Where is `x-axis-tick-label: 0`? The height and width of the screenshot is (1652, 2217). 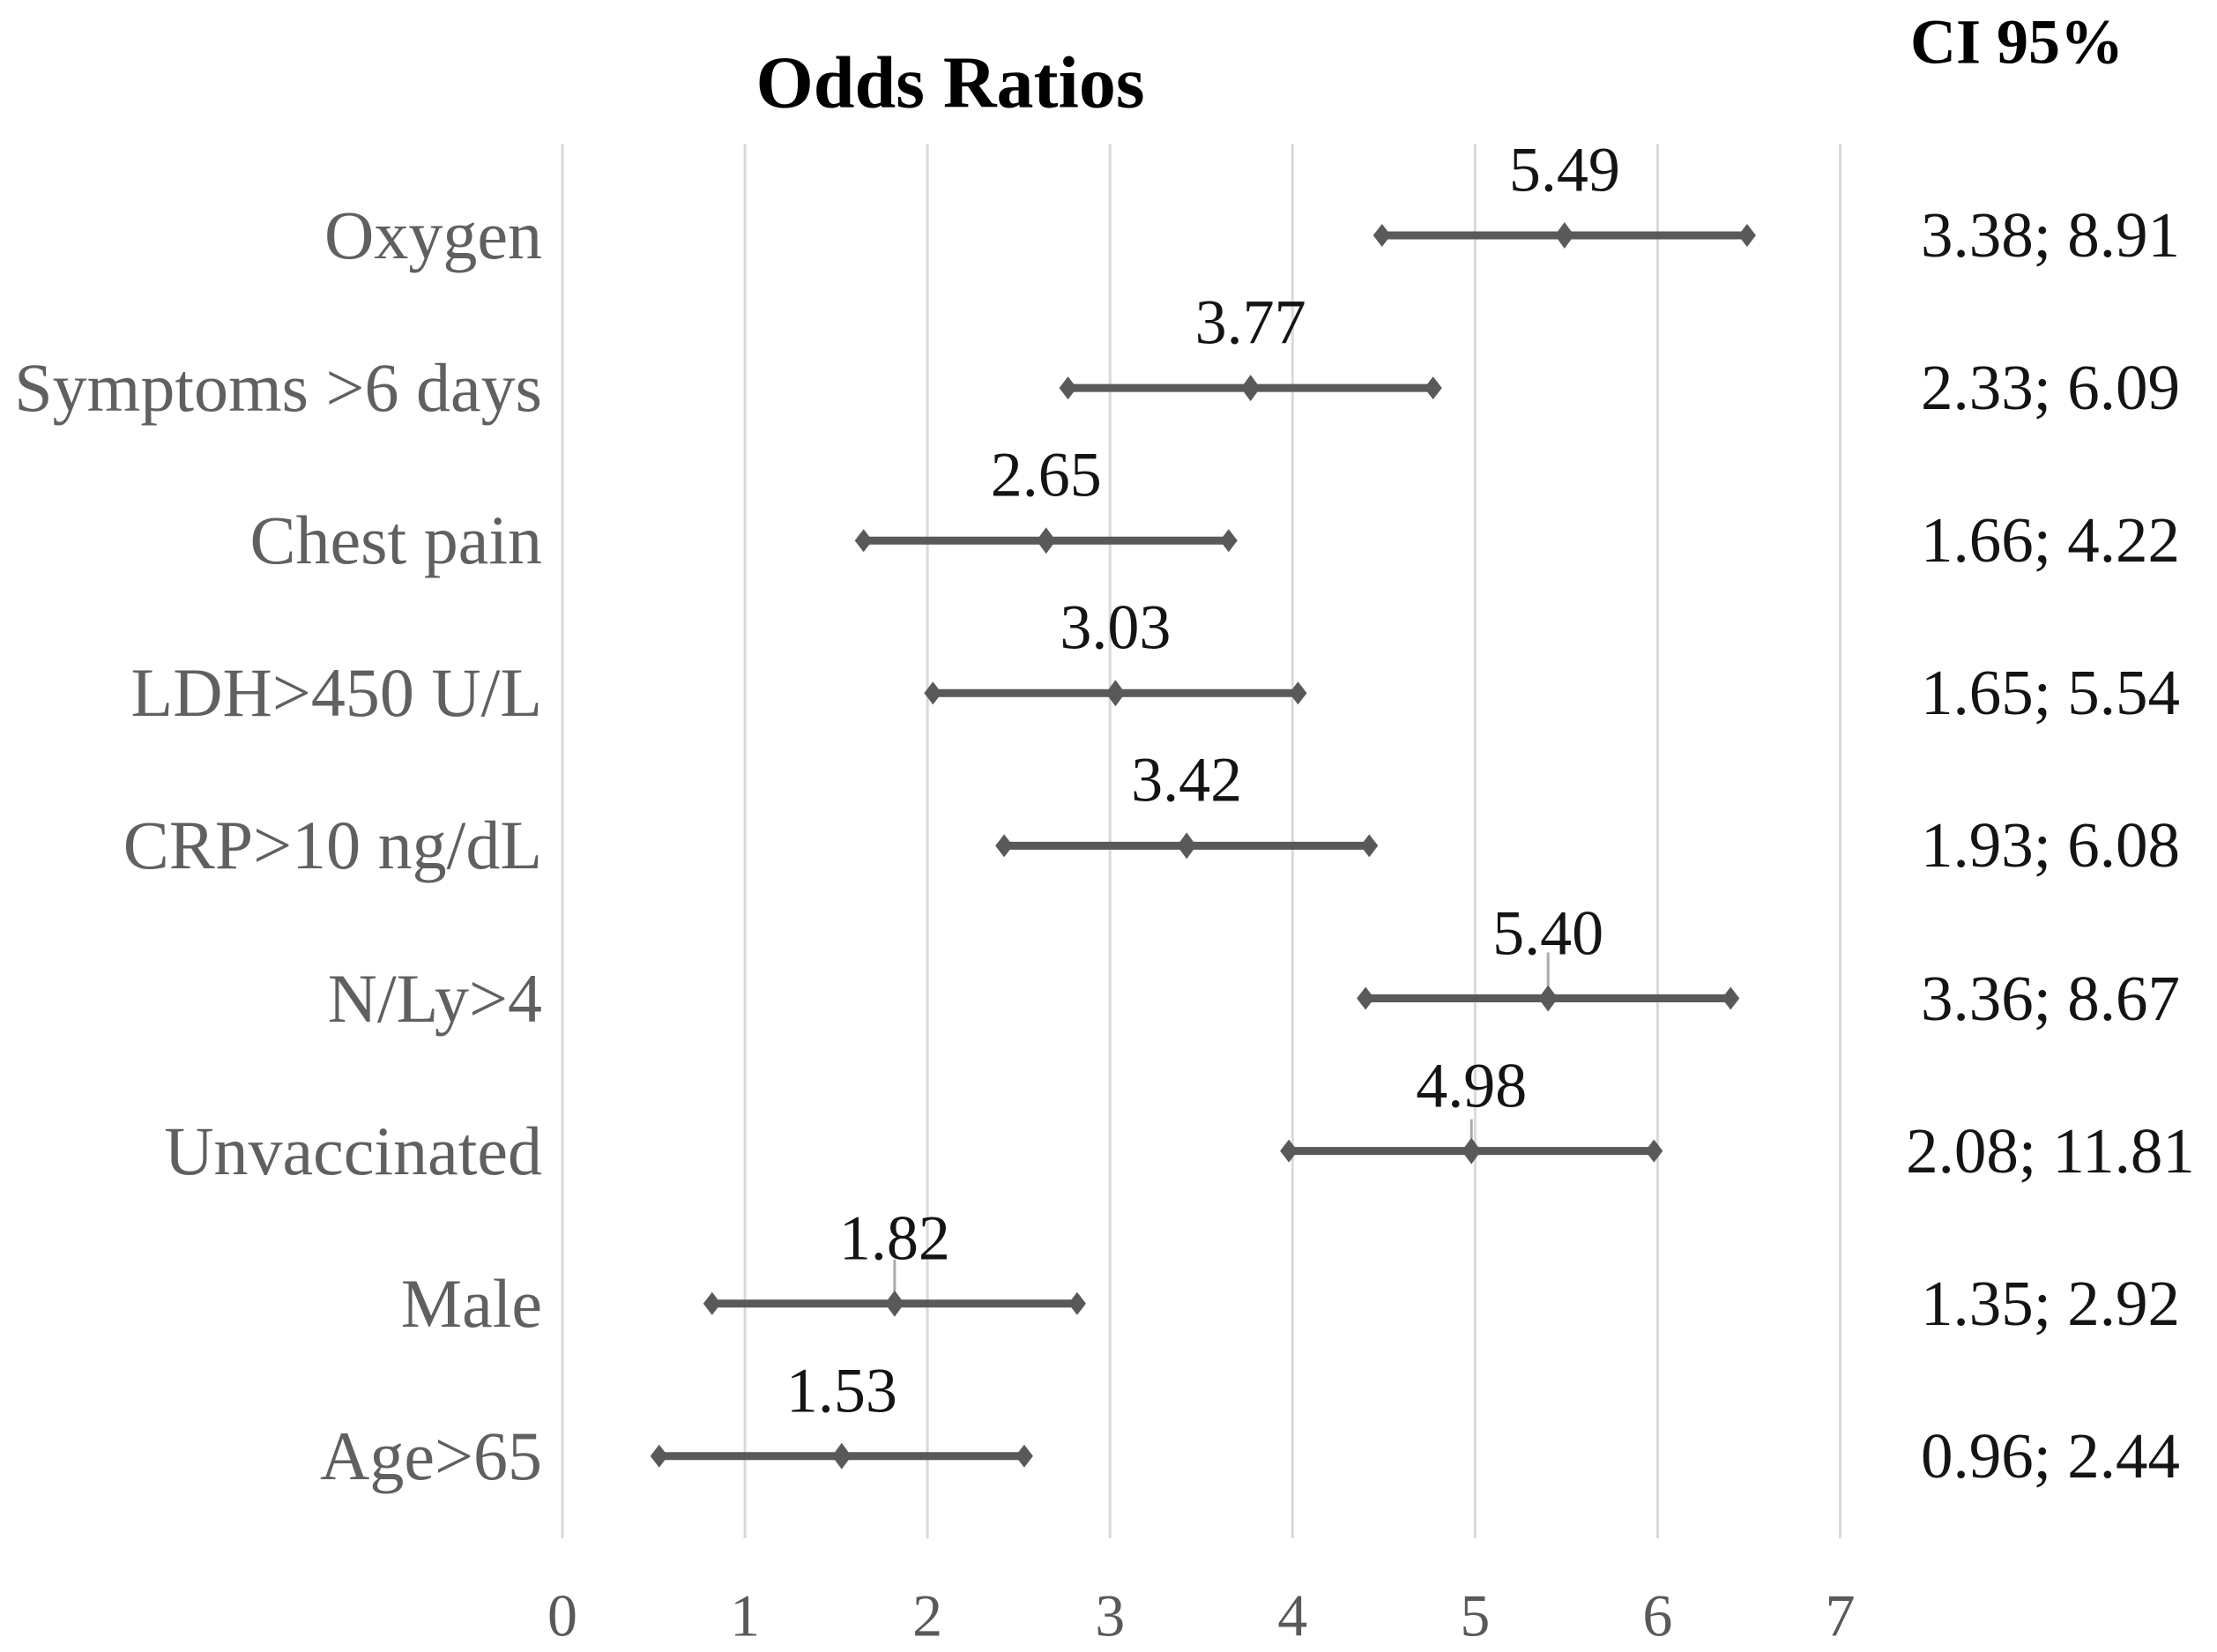
x-axis-tick-label: 0 is located at coordinates (562, 1615).